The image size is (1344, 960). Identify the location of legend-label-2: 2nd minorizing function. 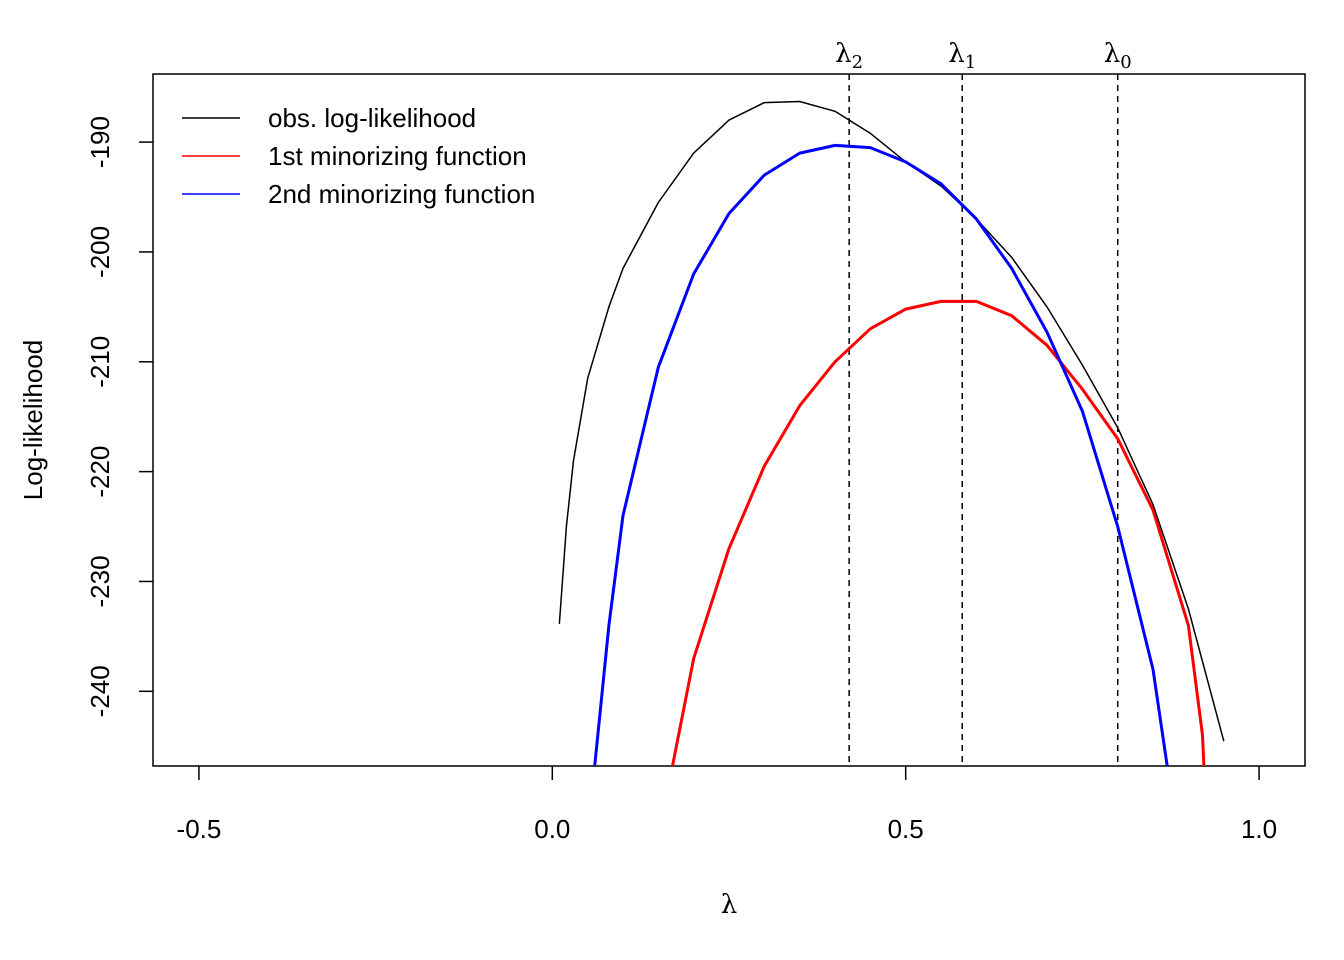
(401, 194).